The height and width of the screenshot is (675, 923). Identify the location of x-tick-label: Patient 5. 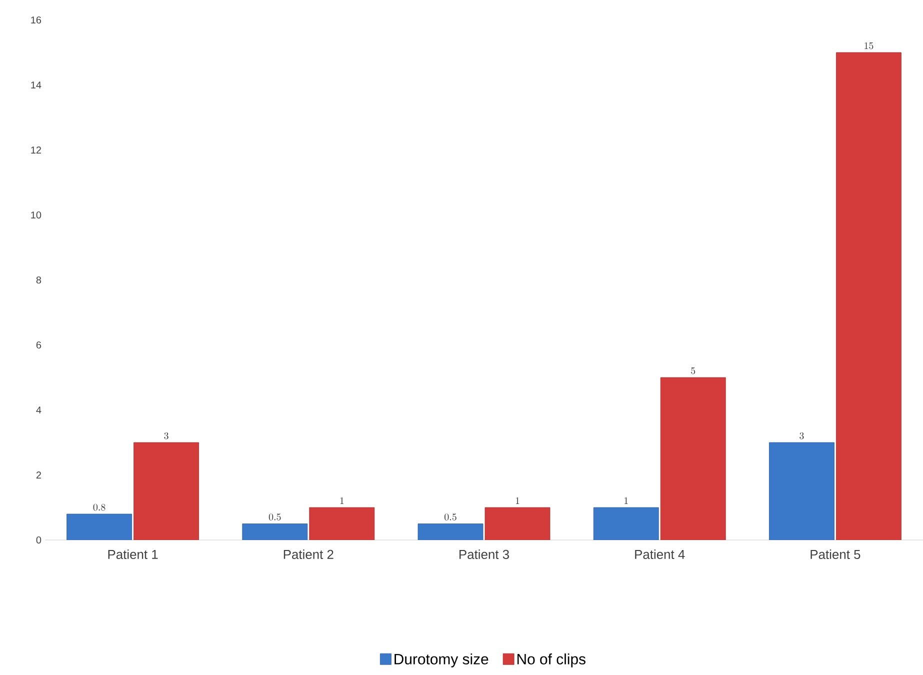
(835, 555).